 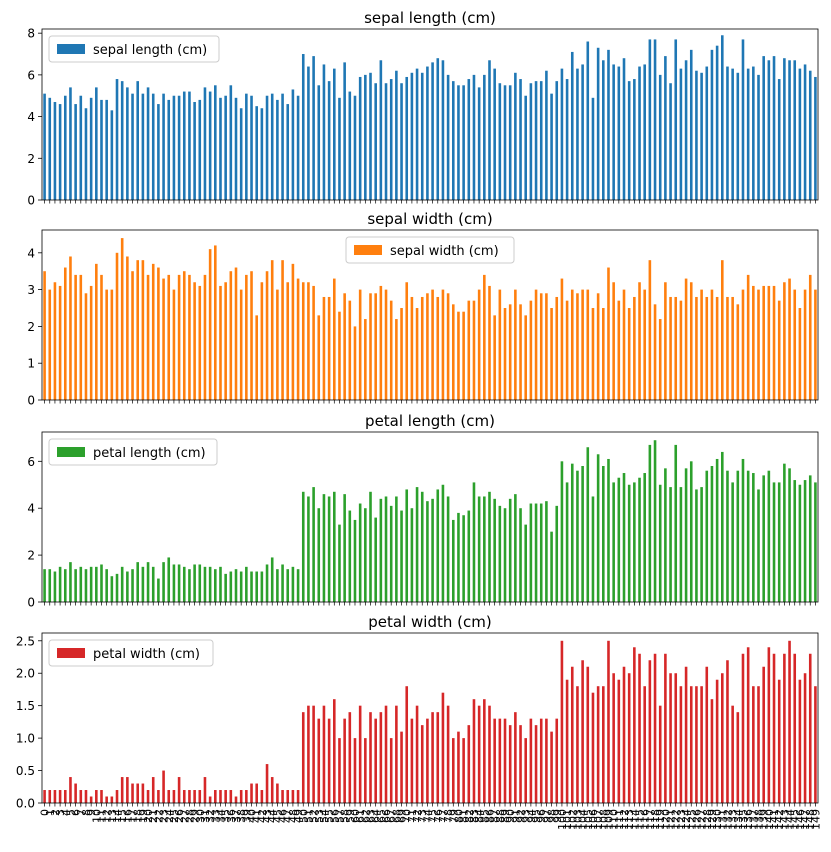 What do you see at coordinates (495, 816) in the screenshot?
I see `x-tick-label: 87` at bounding box center [495, 816].